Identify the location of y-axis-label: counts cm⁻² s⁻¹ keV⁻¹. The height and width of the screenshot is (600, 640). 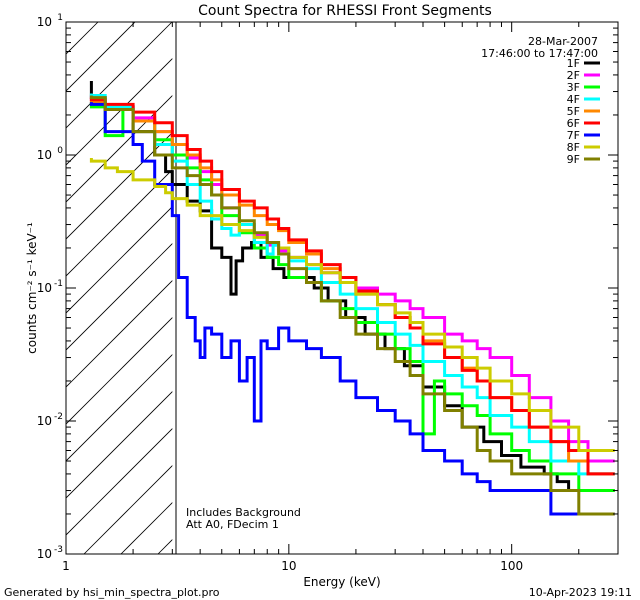
(32, 288).